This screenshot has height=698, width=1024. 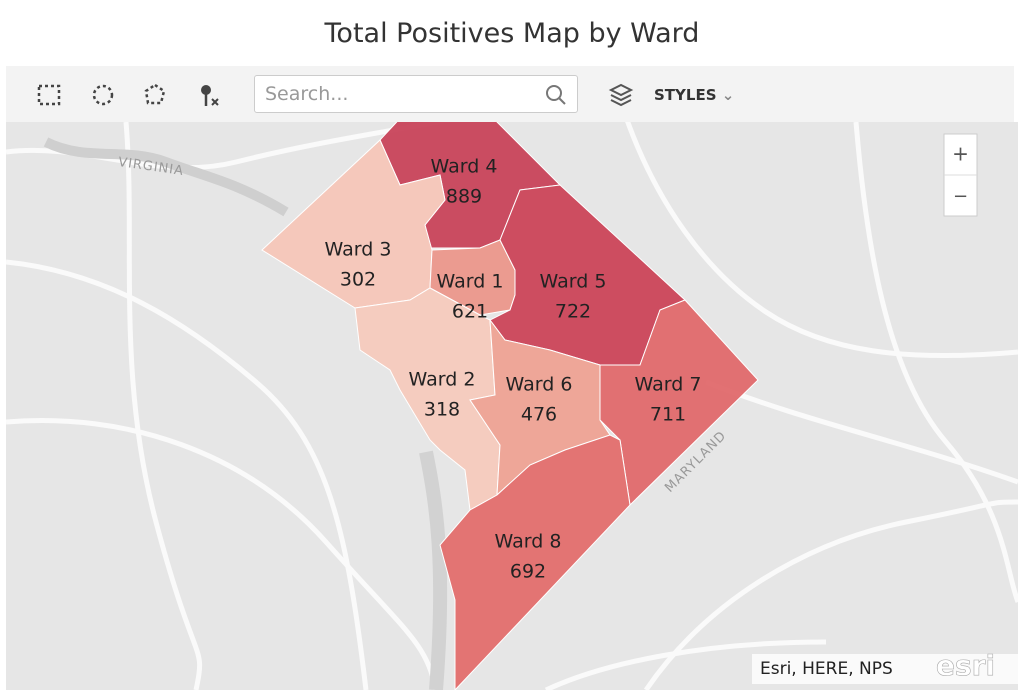 What do you see at coordinates (470, 312) in the screenshot?
I see `ward-value: 621` at bounding box center [470, 312].